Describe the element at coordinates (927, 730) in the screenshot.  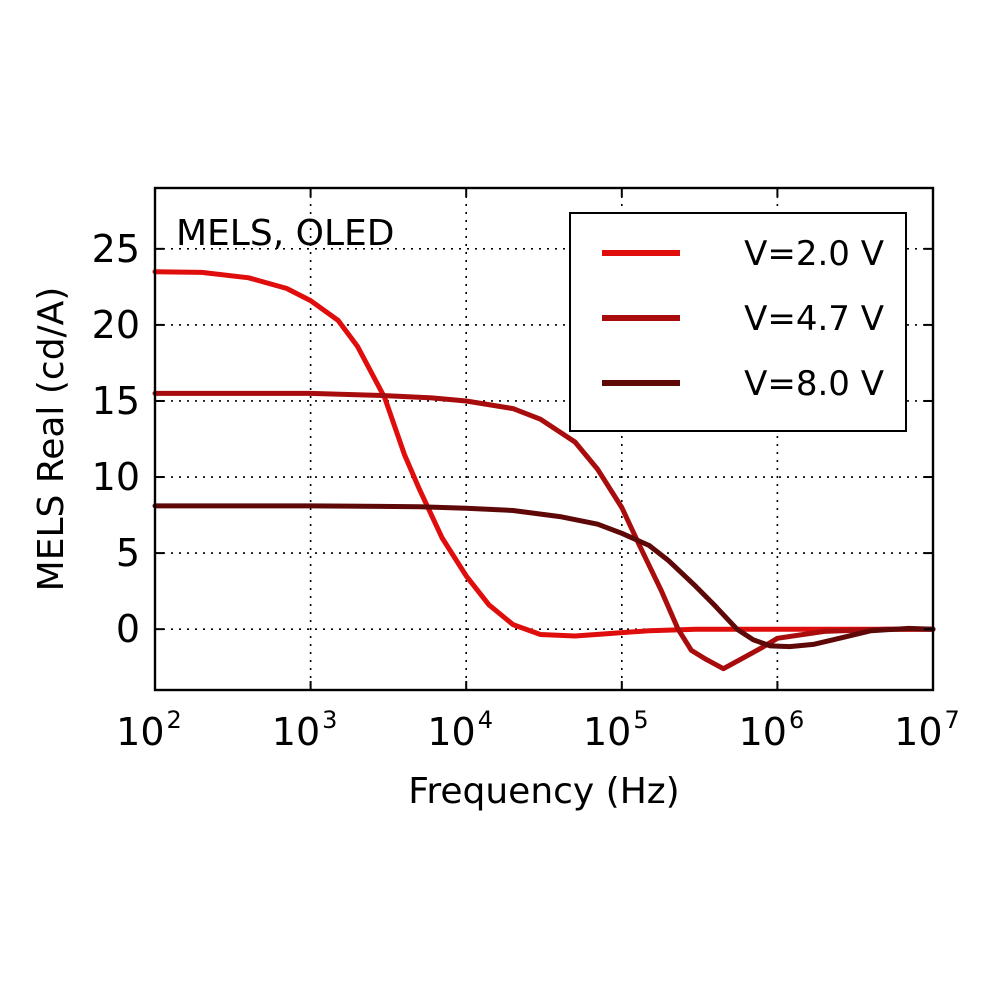
I see `x-tick-label: 10⁷` at that location.